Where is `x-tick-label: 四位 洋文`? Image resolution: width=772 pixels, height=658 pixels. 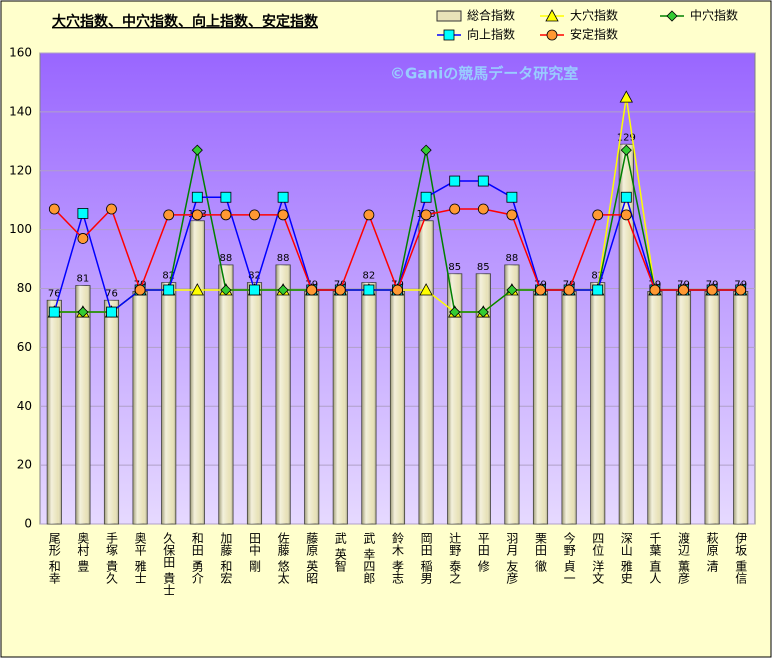 x-tick-label: 四位 洋文 is located at coordinates (598, 558).